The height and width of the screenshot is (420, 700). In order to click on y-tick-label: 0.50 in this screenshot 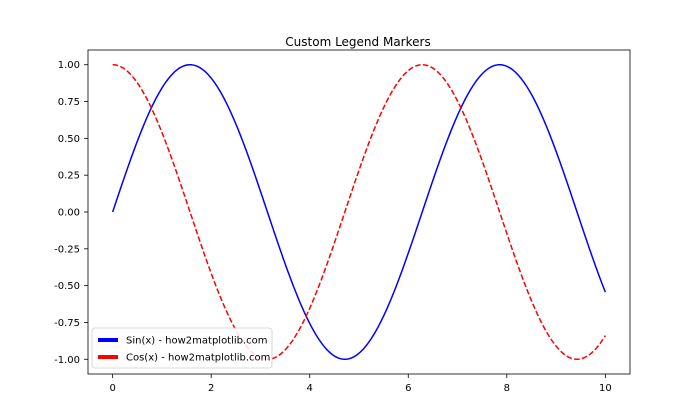, I will do `click(69, 139)`.